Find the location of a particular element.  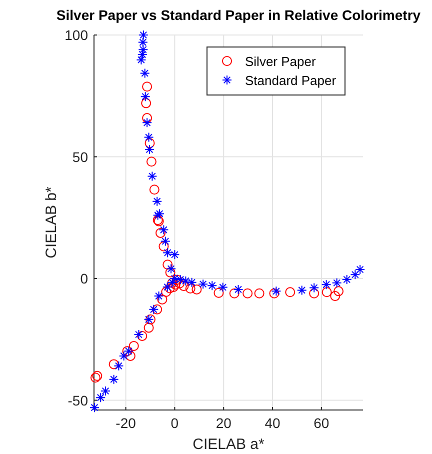

y-tick-label: 50 is located at coordinates (80, 156).